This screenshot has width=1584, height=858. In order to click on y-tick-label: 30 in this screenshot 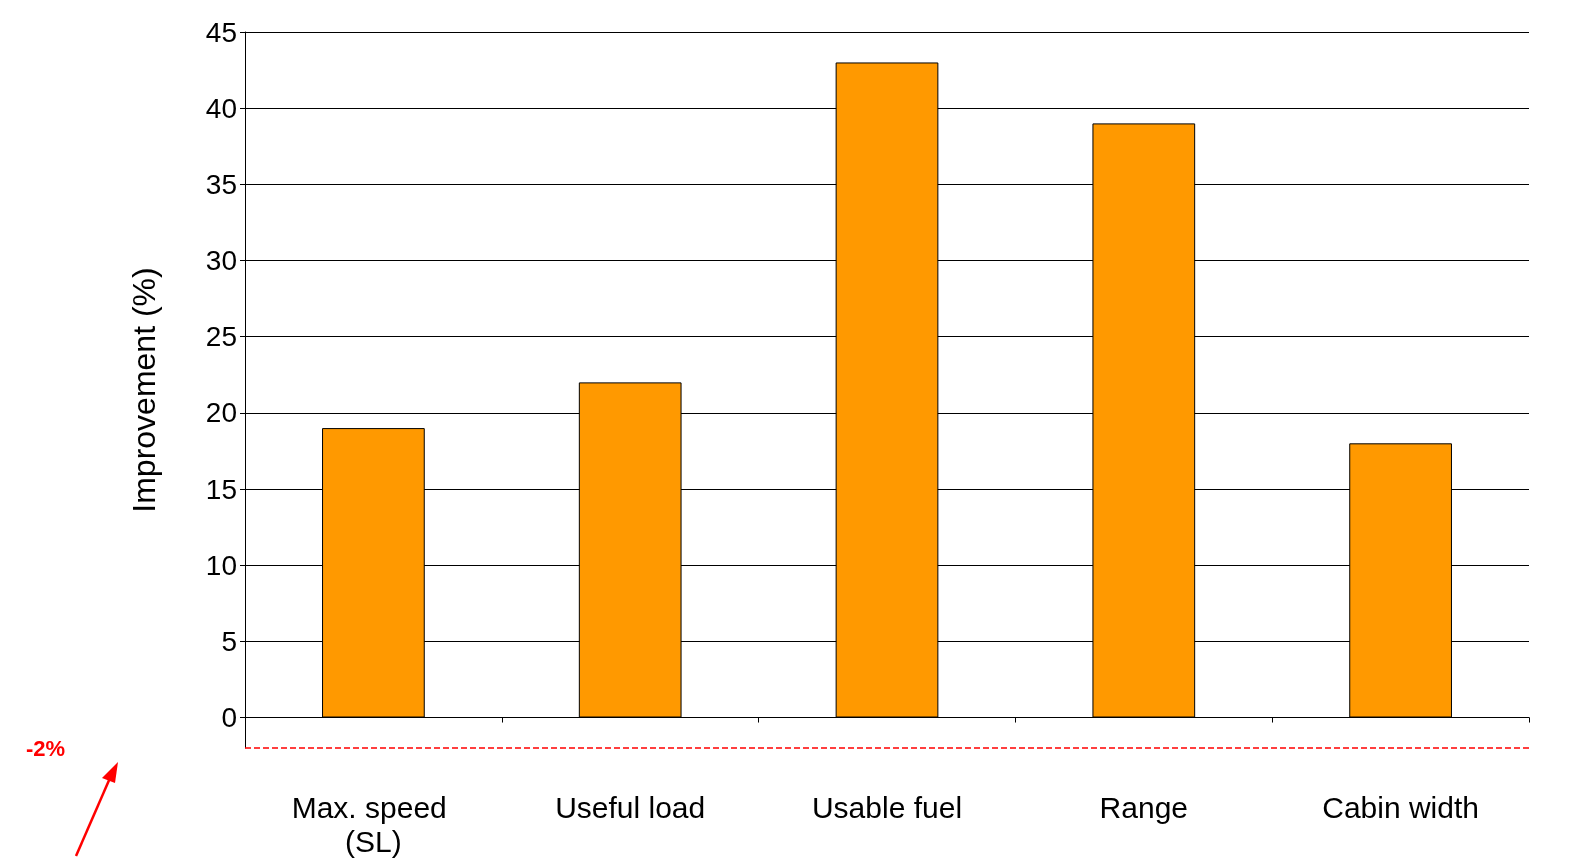, I will do `click(221, 261)`.